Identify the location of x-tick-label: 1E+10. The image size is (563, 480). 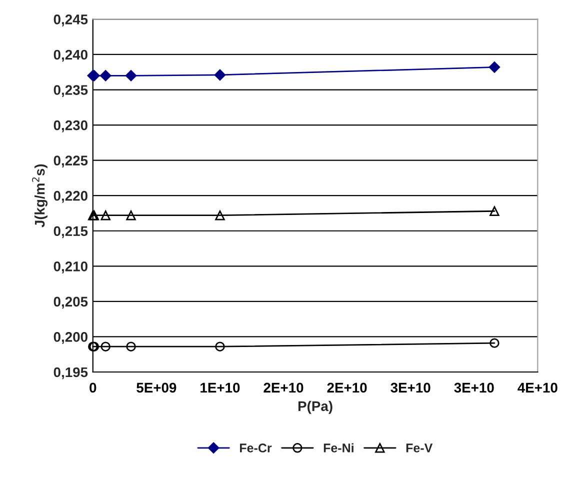
(220, 387).